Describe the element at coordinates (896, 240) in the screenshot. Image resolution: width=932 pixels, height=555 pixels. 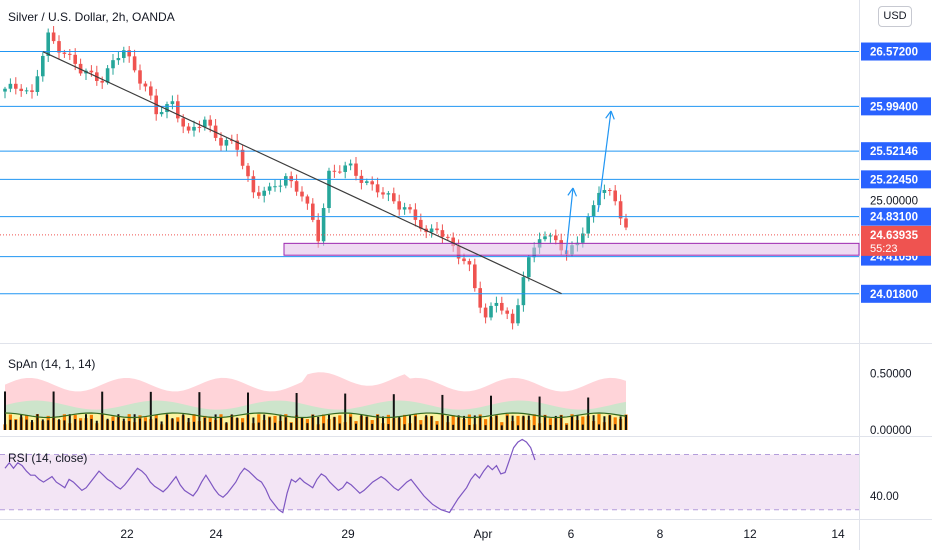
I see `current-price-badge` at that location.